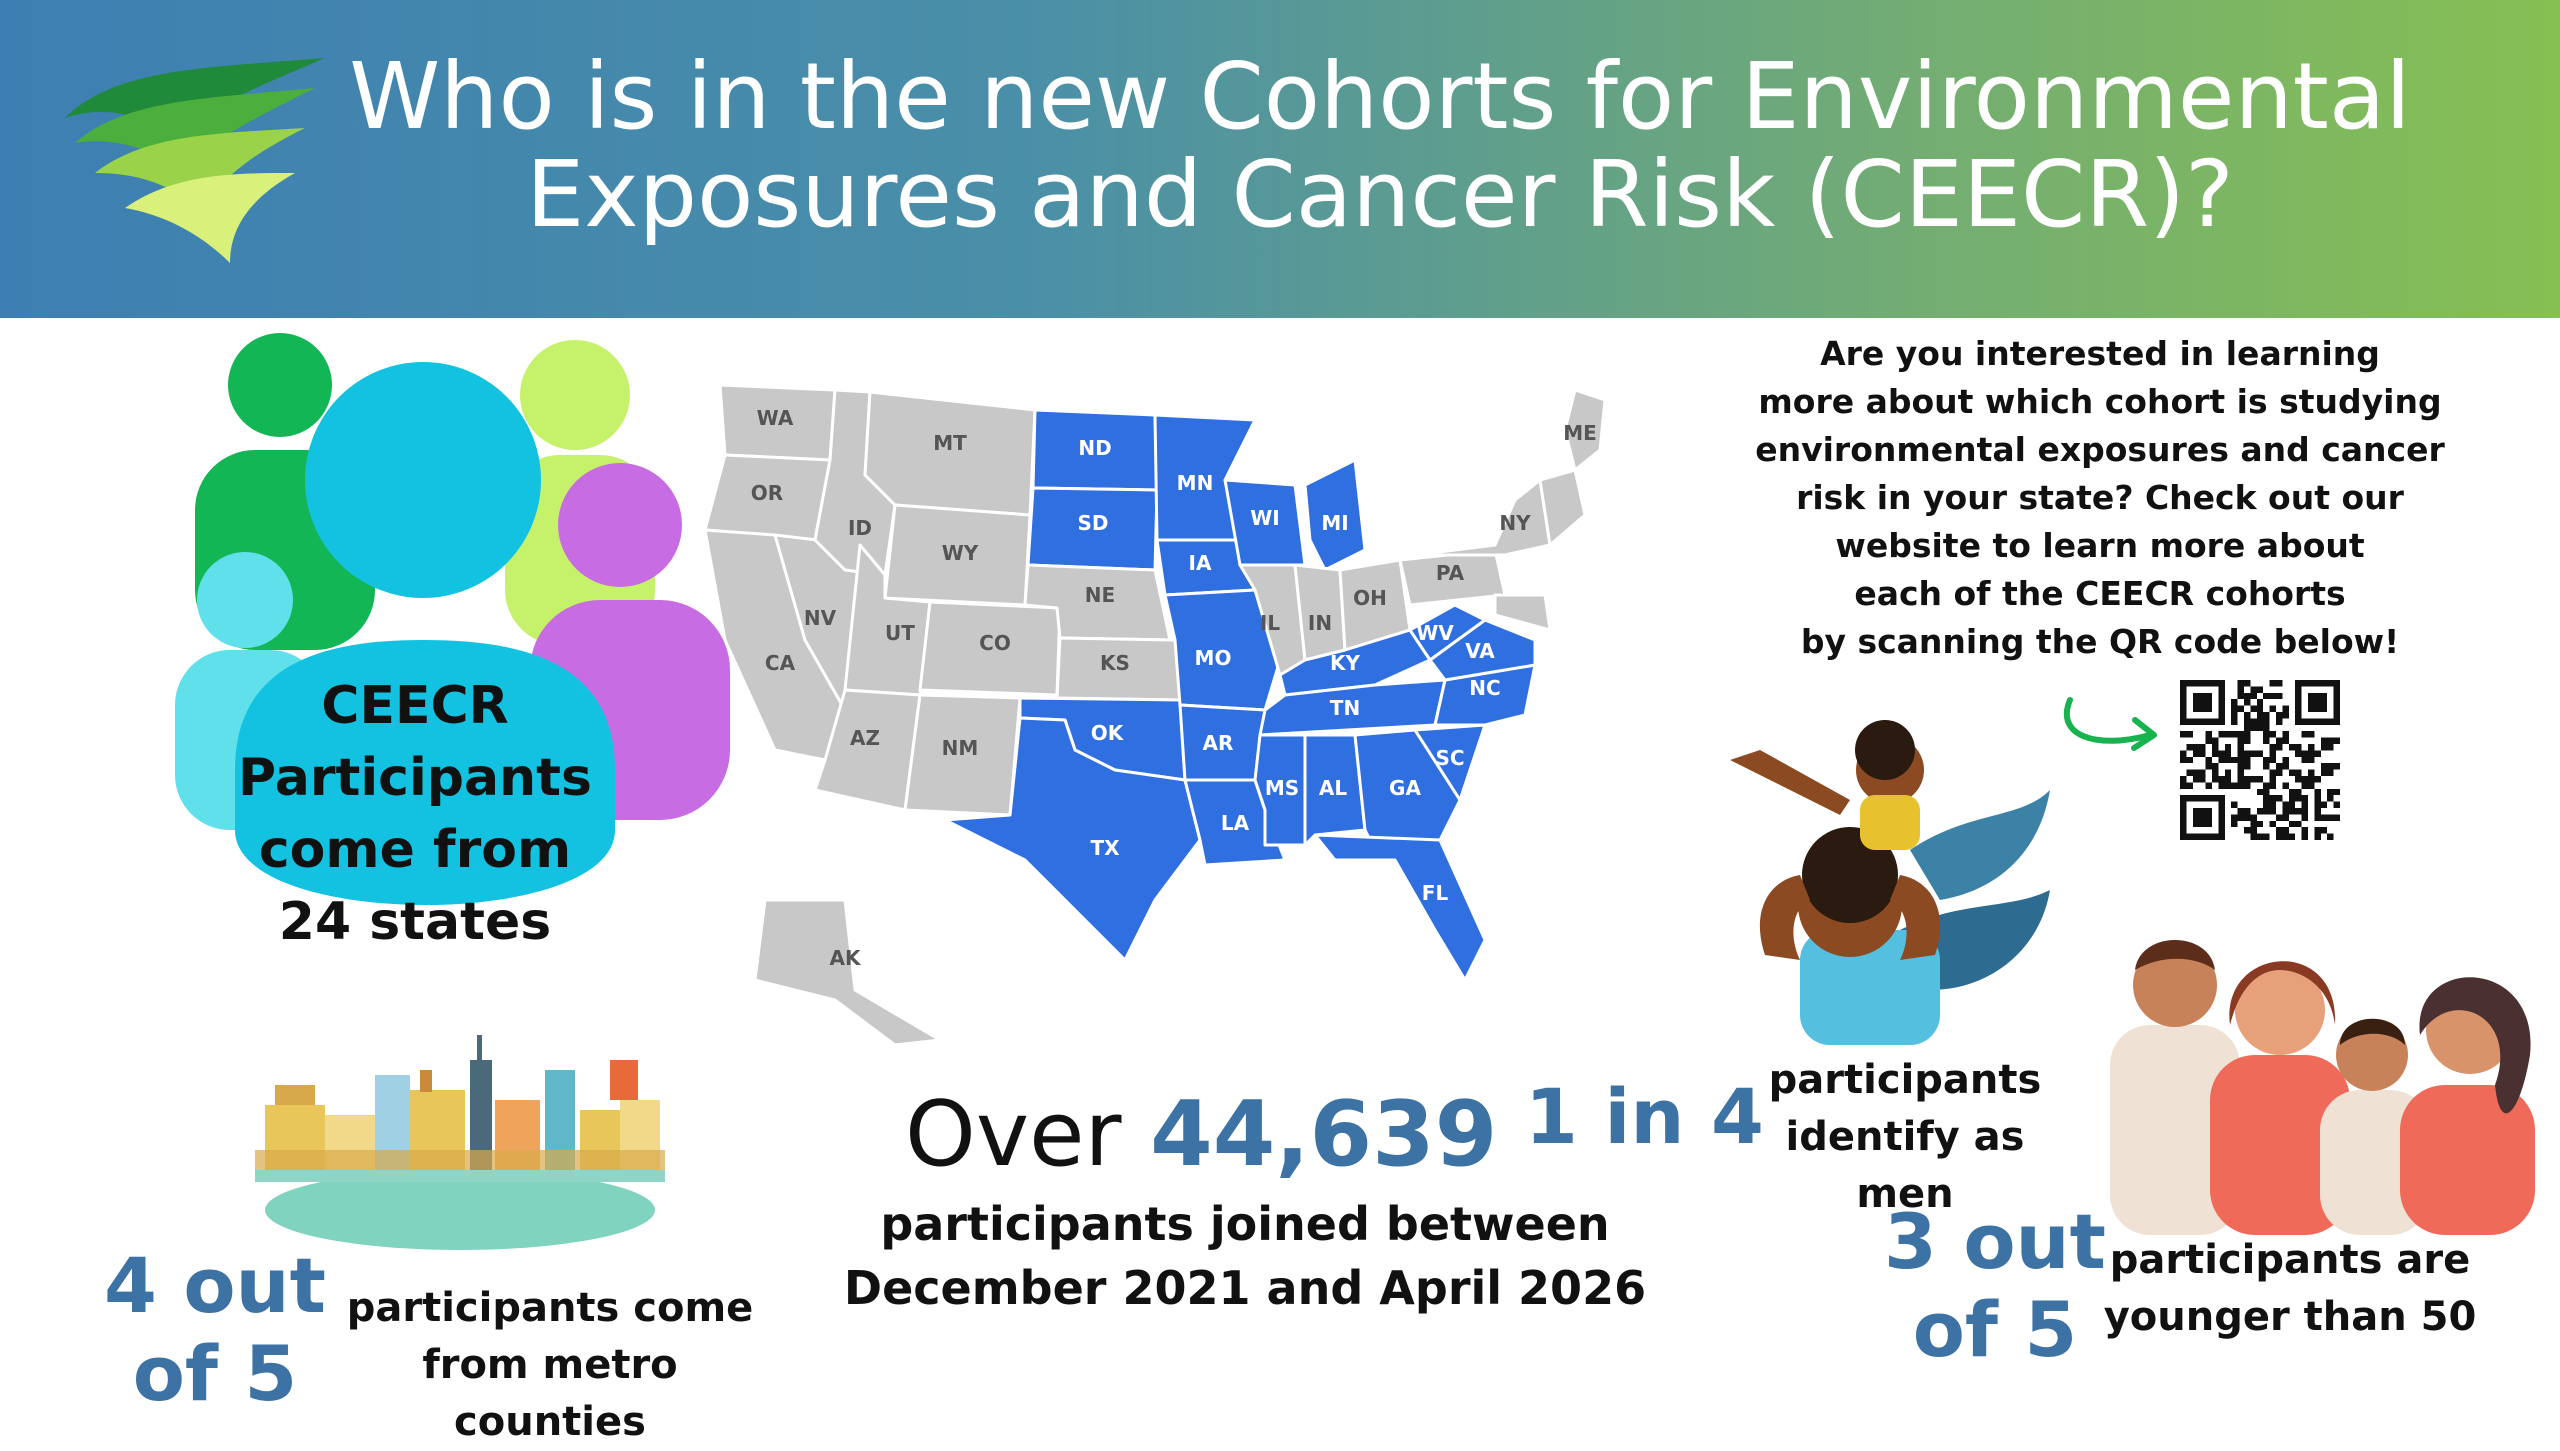  I want to click on state-label-mi: MI, so click(1334, 523).